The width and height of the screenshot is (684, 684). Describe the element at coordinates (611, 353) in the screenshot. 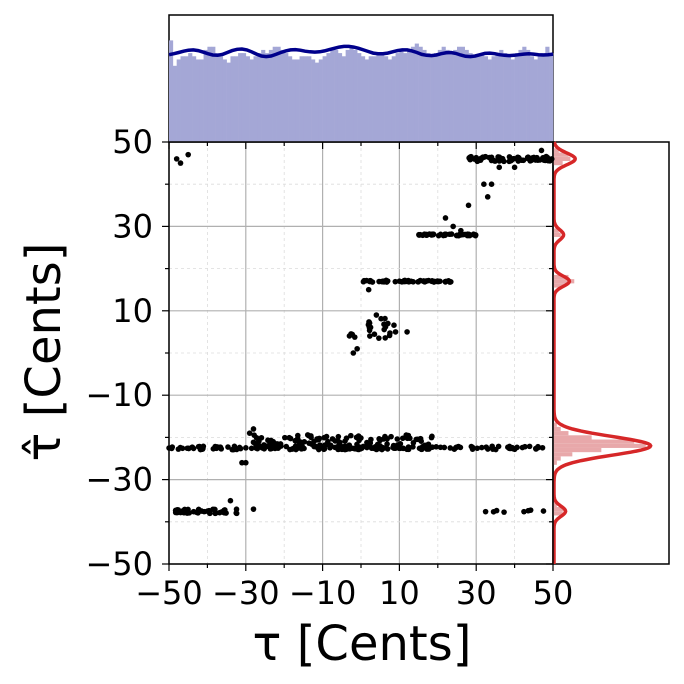

I see `right-marginal-frame` at that location.